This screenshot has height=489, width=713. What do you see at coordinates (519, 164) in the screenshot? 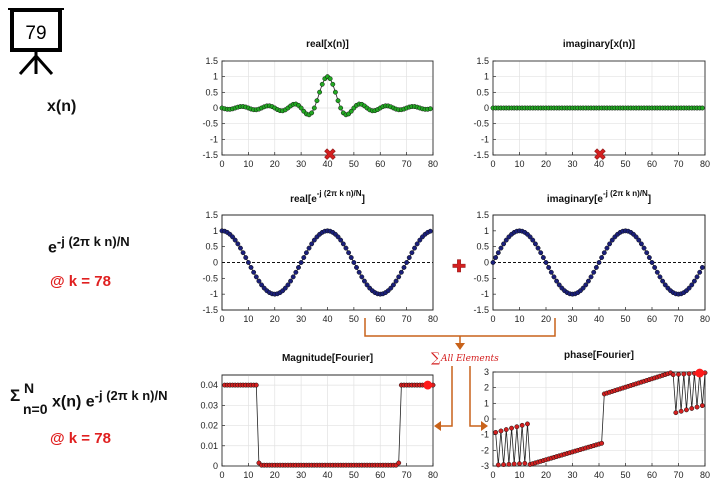
I see `x-tick-label: 10` at bounding box center [519, 164].